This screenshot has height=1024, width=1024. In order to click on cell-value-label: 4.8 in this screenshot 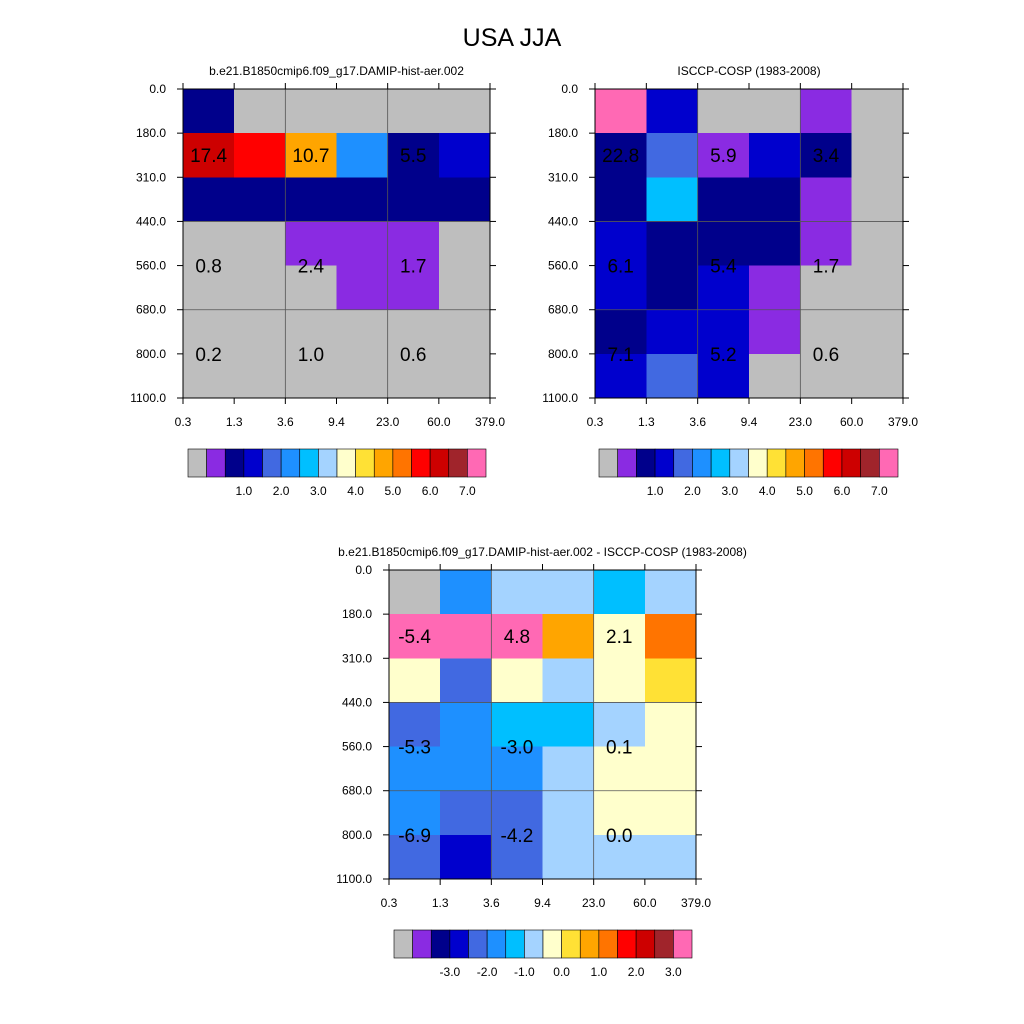, I will do `click(517, 637)`.